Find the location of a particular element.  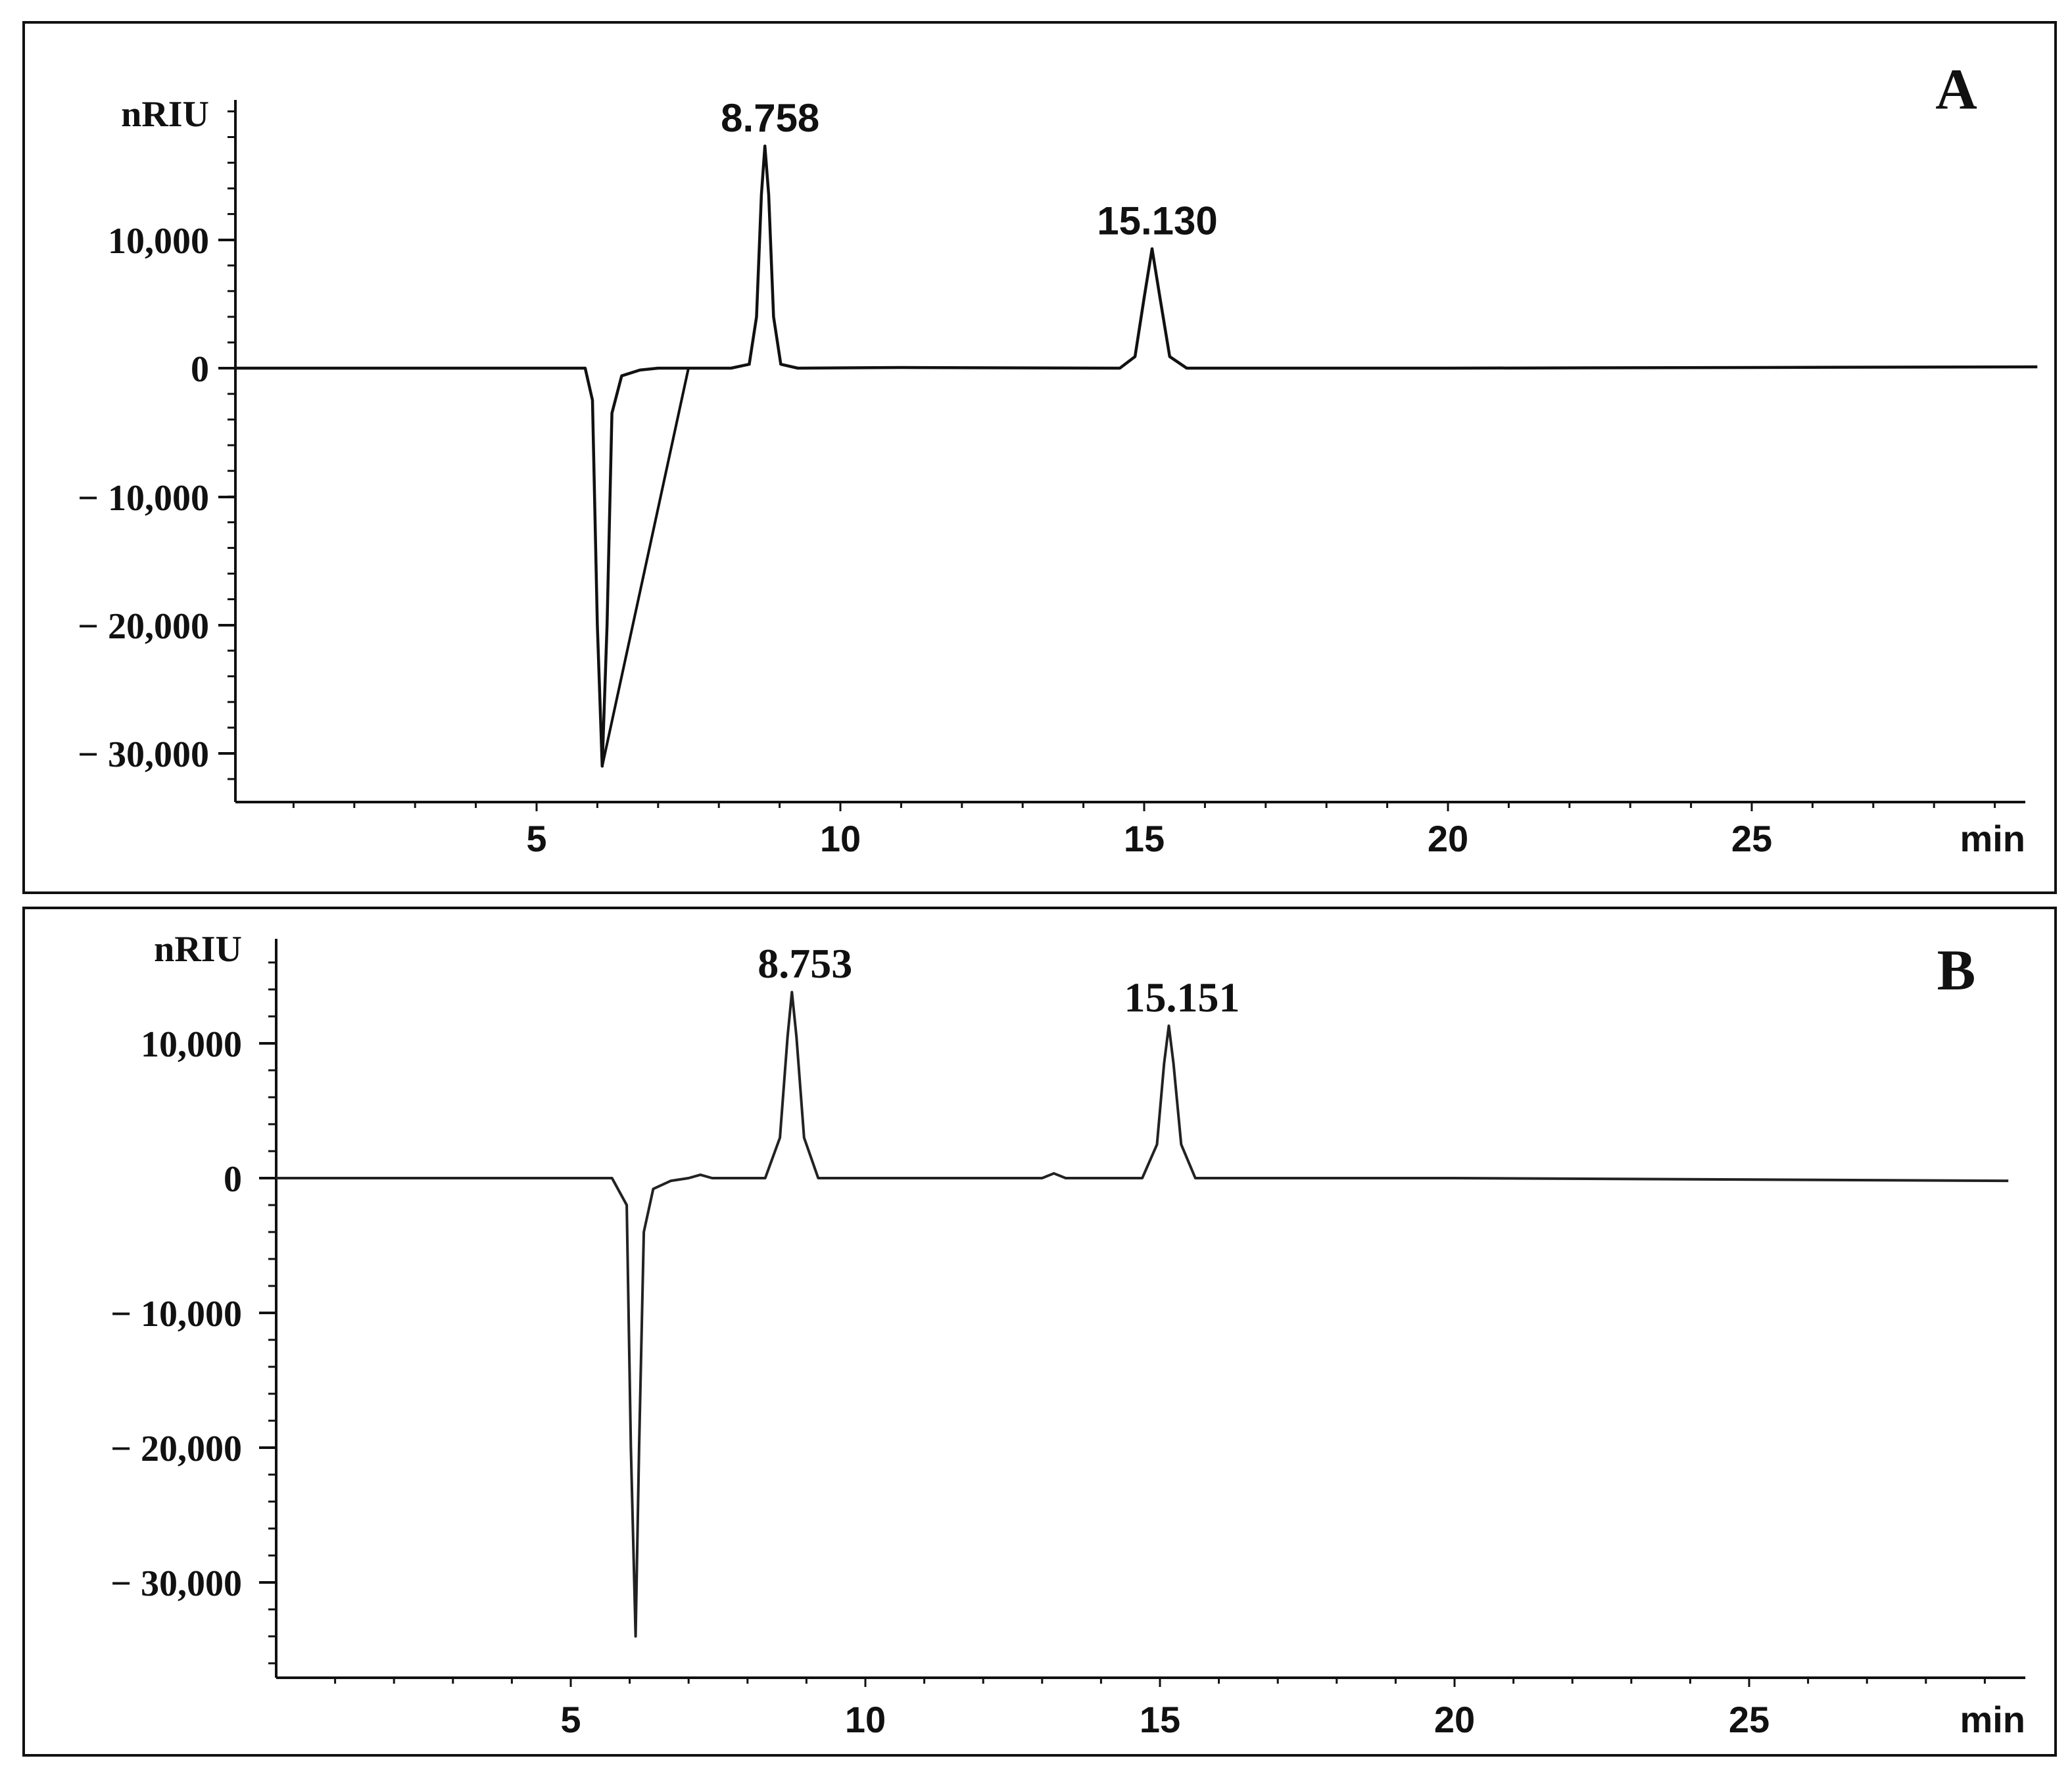

peak-label: 15.151 is located at coordinates (1182, 997).